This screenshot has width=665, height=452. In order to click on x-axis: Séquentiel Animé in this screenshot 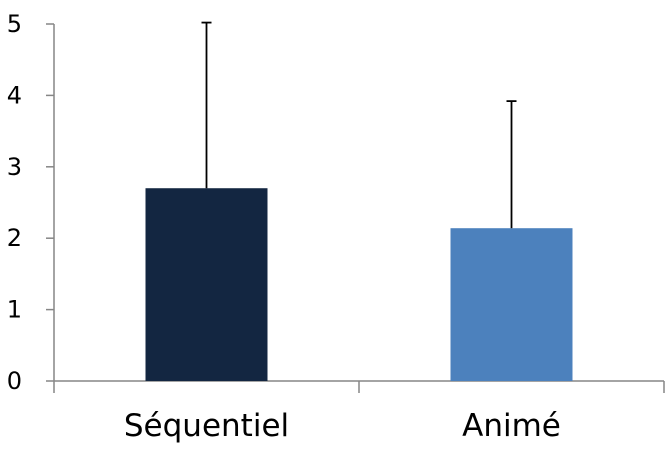, I will do `click(359, 412)`.